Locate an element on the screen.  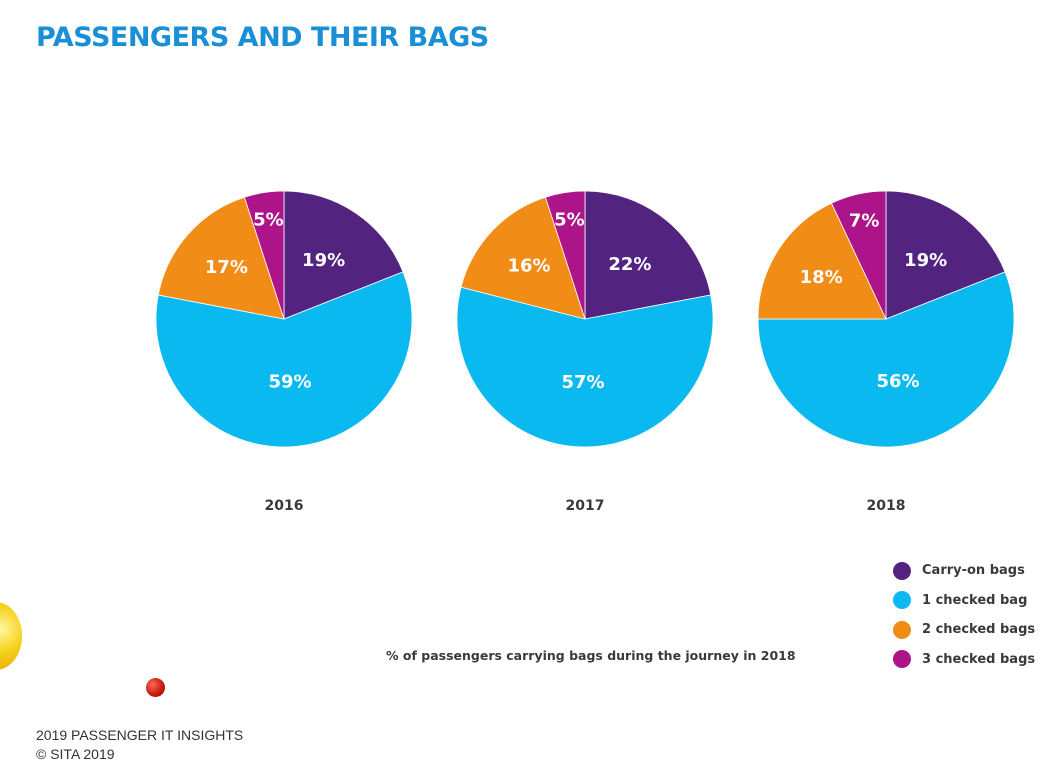
legend-swatch-2-checked is located at coordinates (902, 629).